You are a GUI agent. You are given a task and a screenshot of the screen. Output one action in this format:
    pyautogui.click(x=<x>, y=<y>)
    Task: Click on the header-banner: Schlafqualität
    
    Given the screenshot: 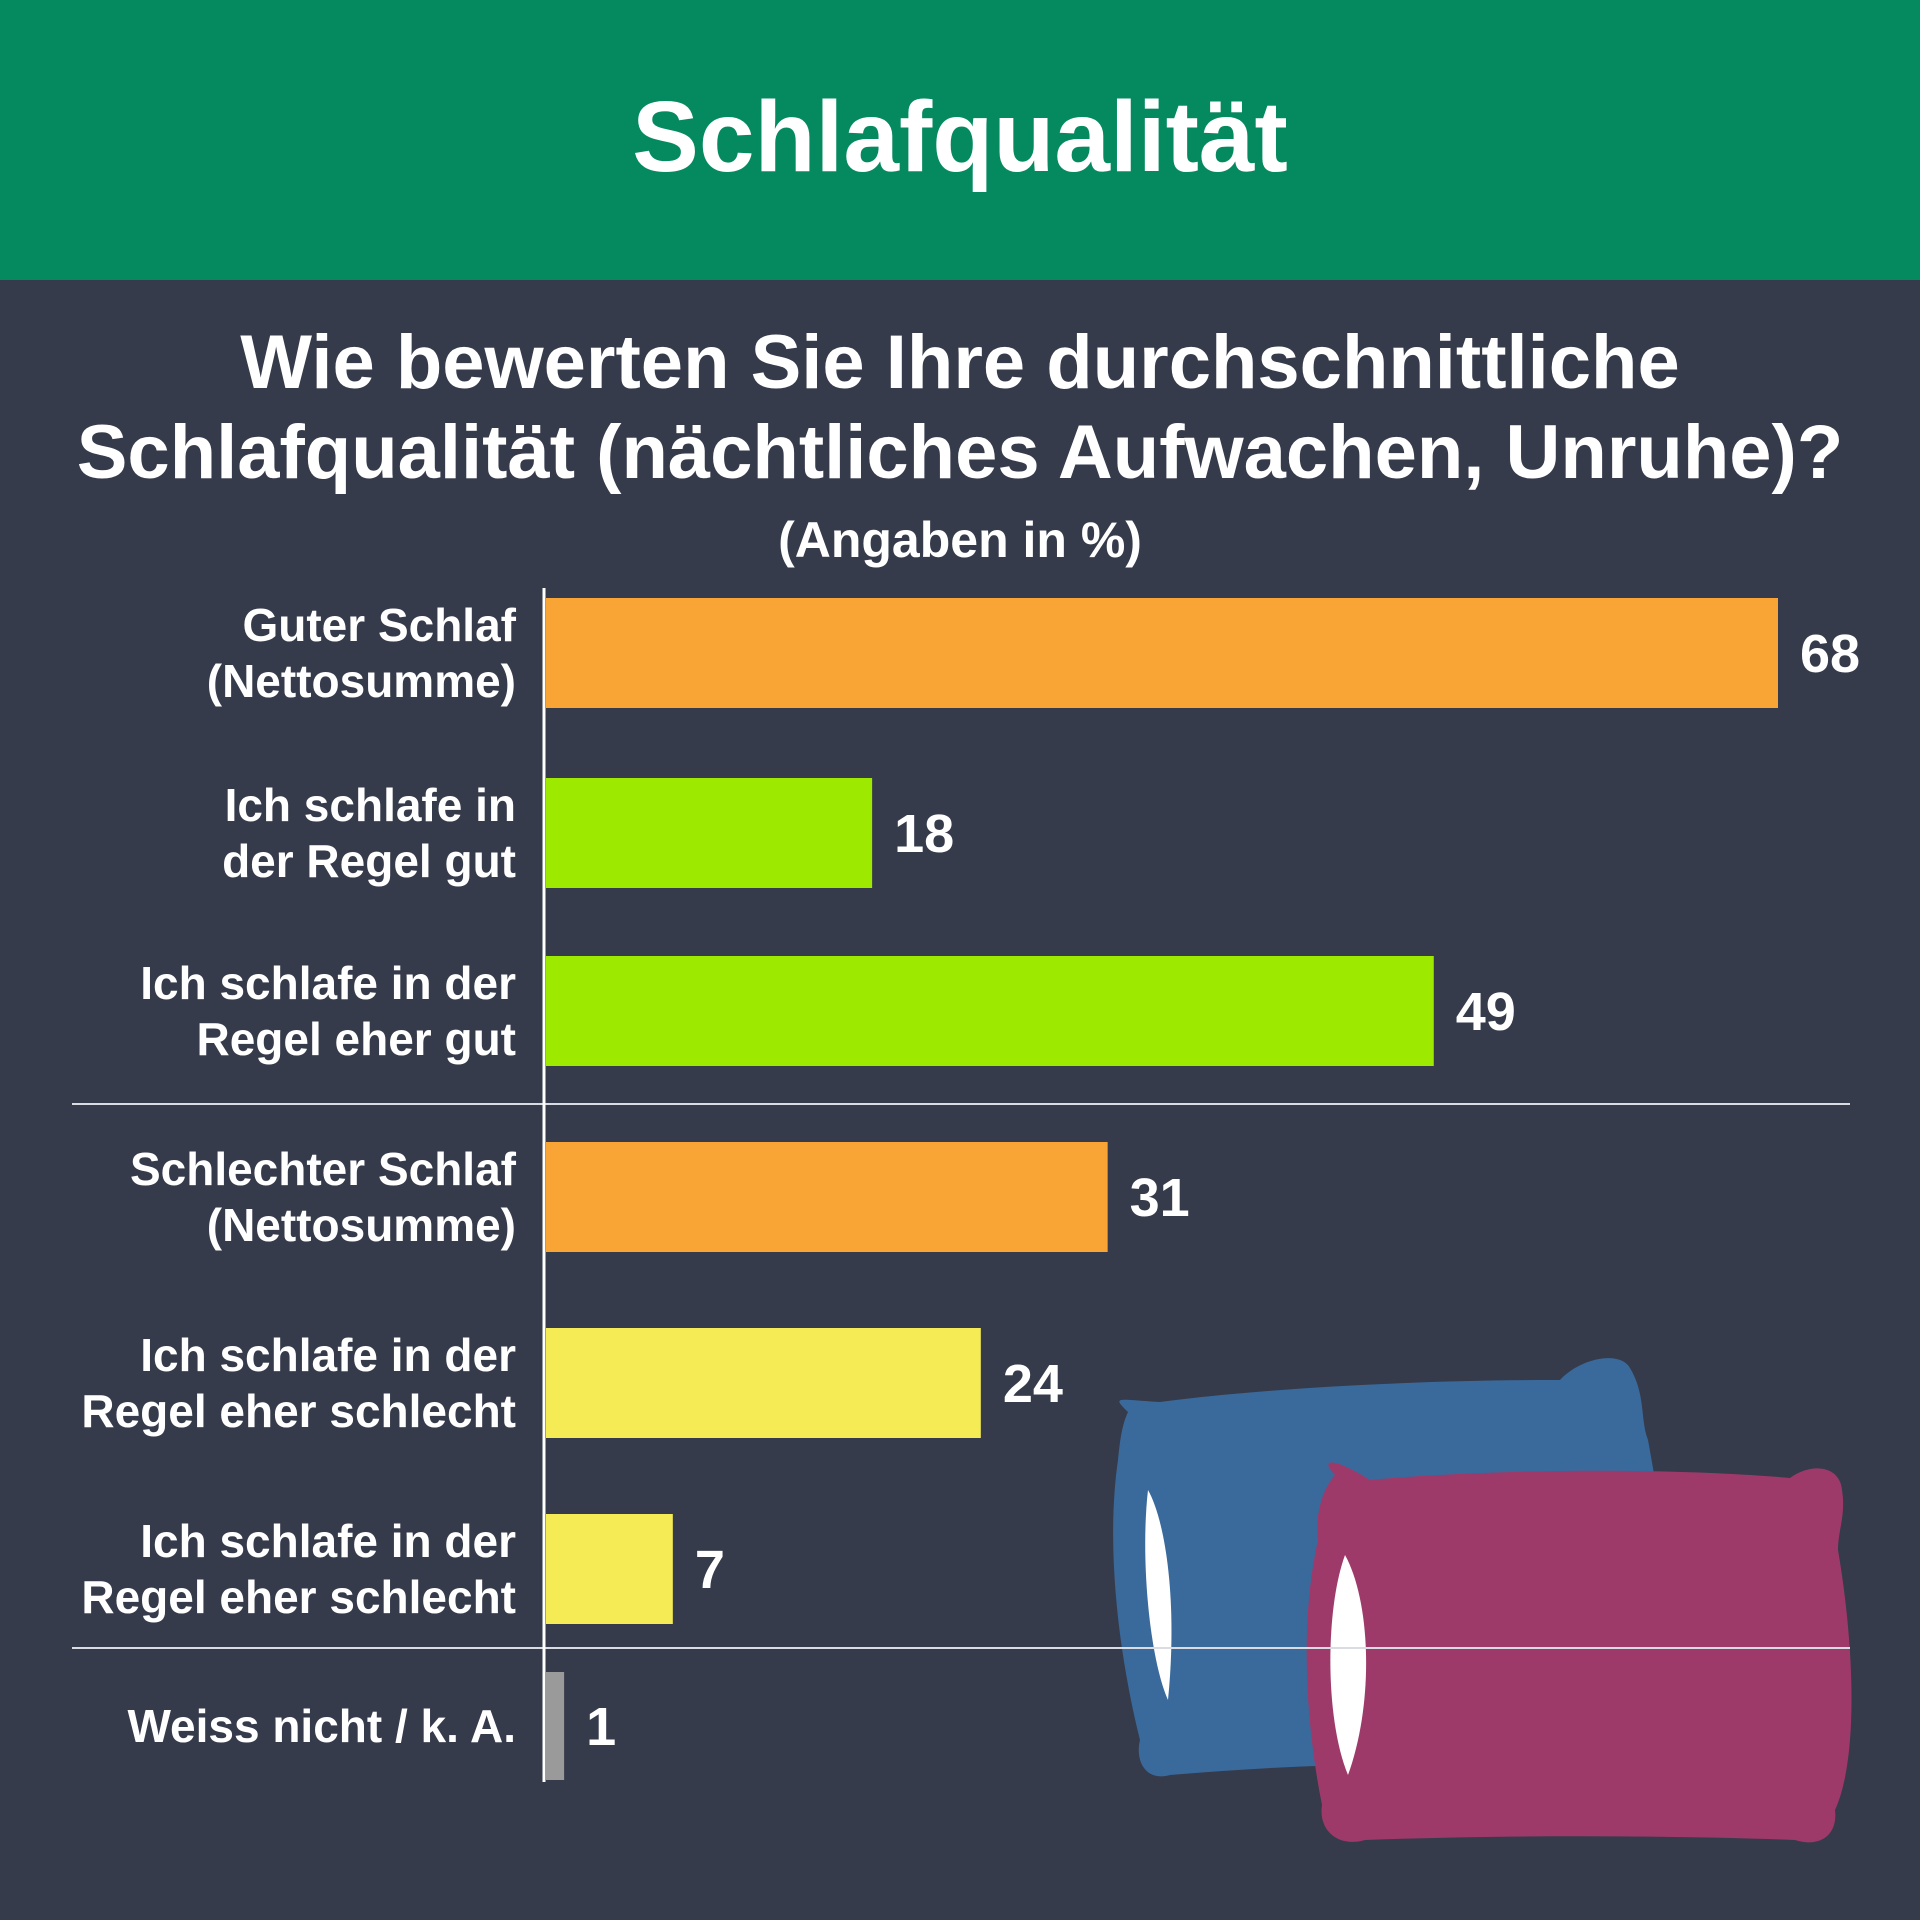 What is the action you would take?
    pyautogui.click(x=960, y=140)
    